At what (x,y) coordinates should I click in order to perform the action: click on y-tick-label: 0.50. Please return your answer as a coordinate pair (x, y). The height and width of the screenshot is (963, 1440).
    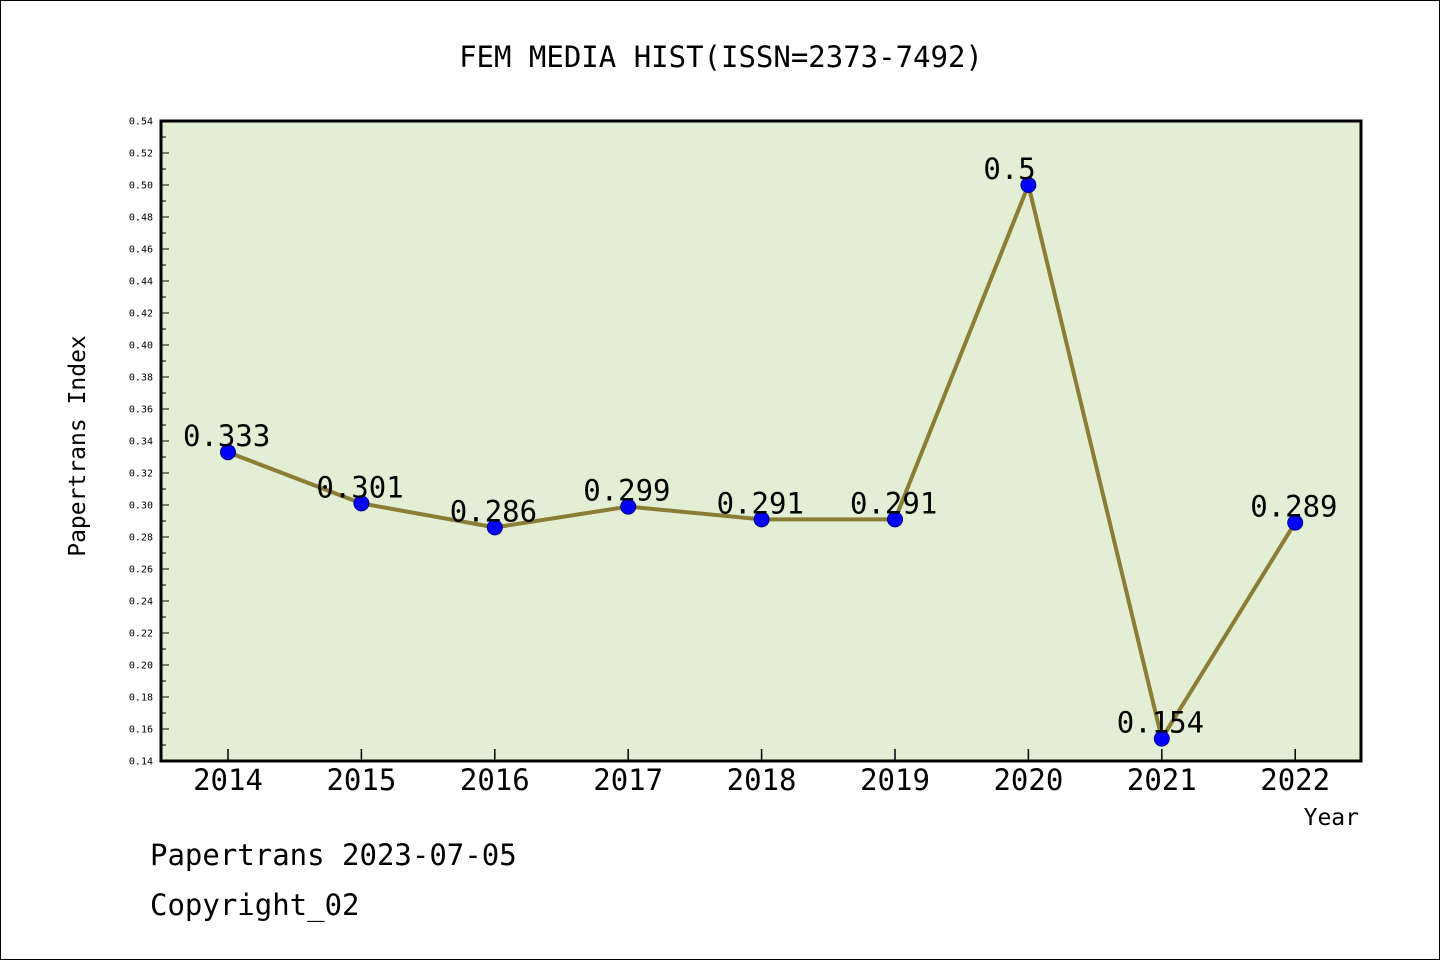
    Looking at the image, I should click on (141, 186).